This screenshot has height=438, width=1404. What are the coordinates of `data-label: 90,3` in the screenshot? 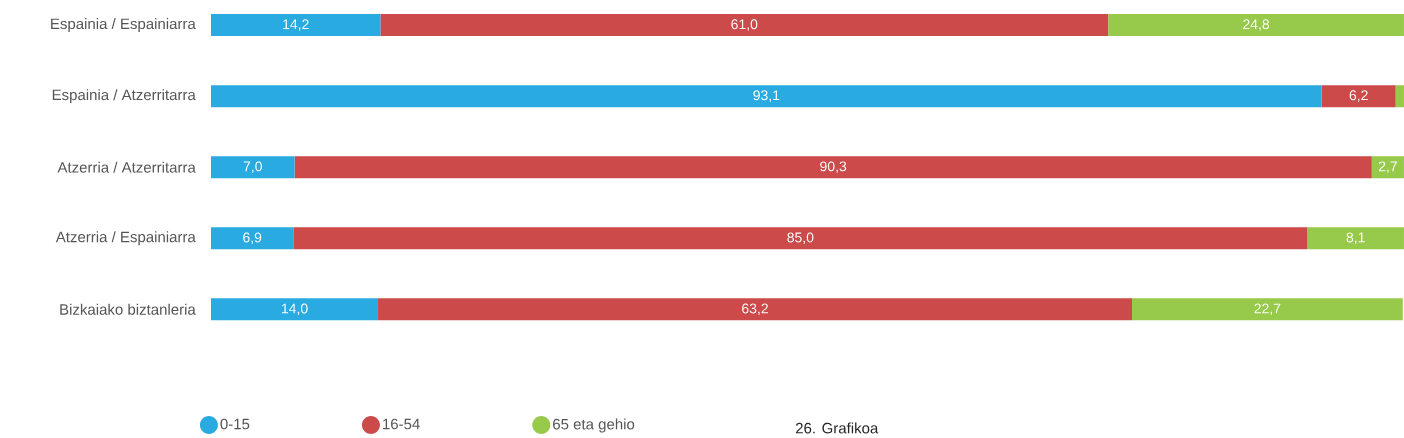 It's located at (833, 167).